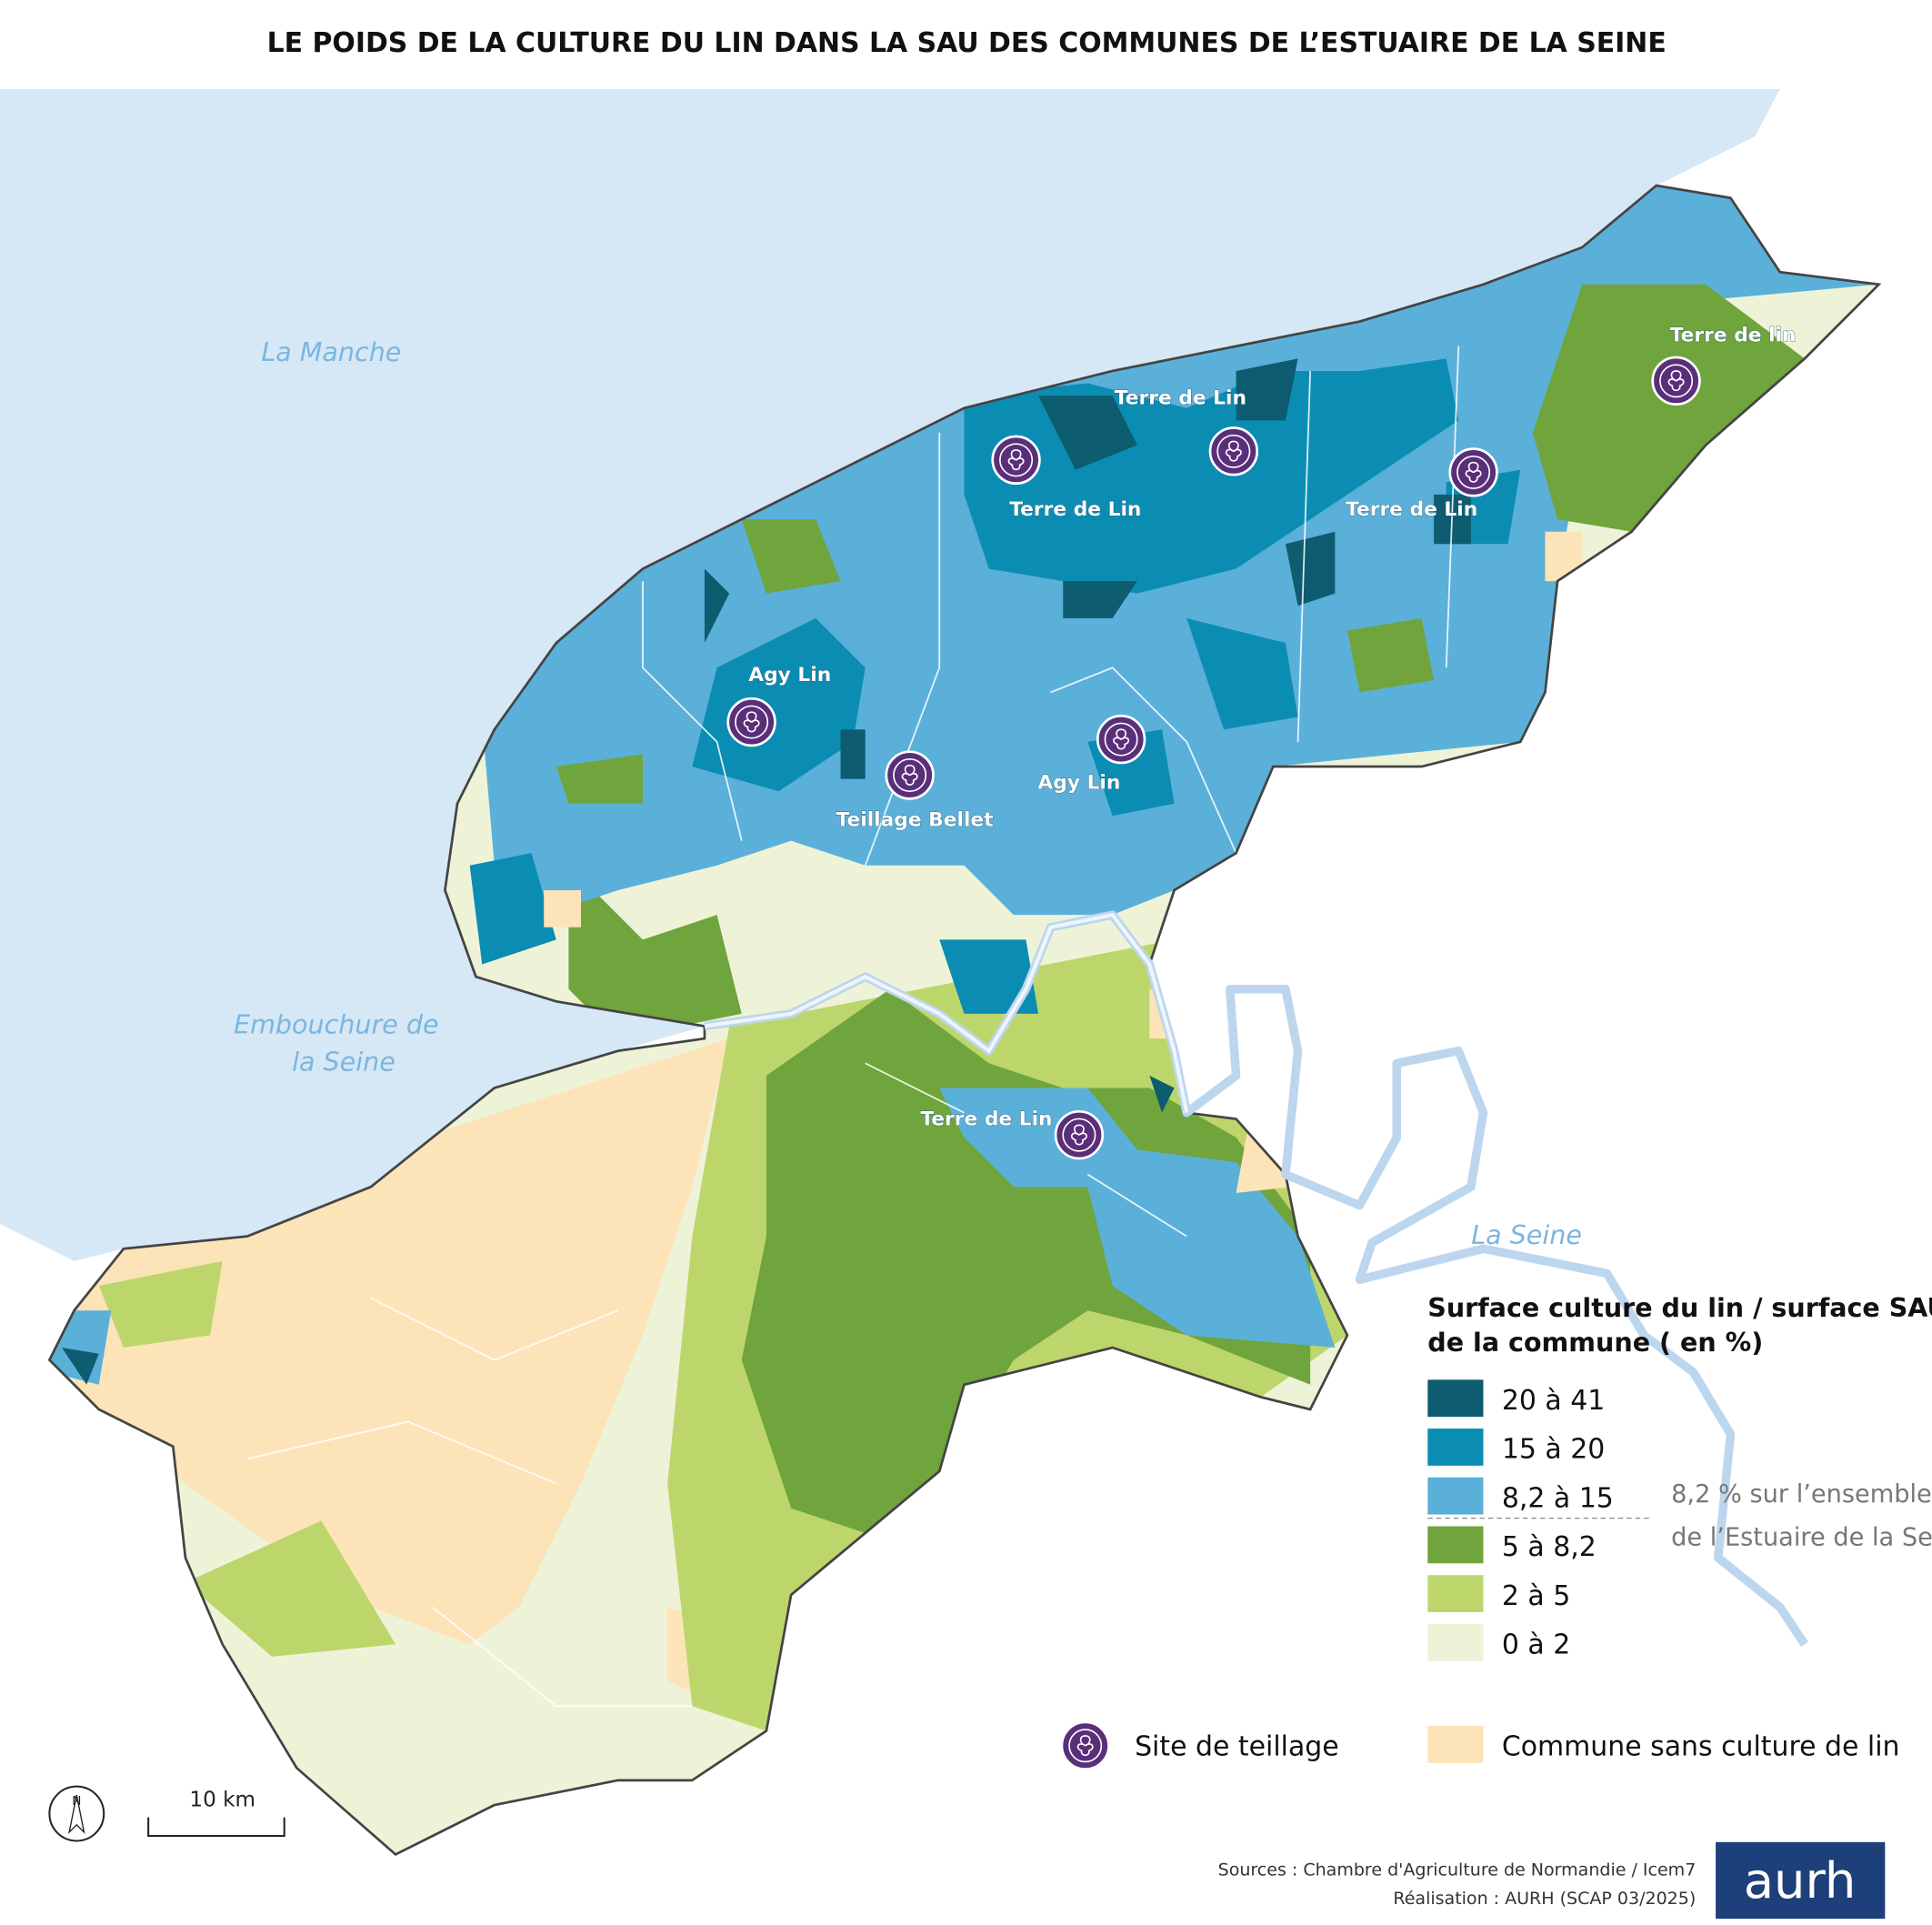 The image size is (1932, 1925). Describe the element at coordinates (946, 1013) in the screenshot. I see `river-center` at that location.